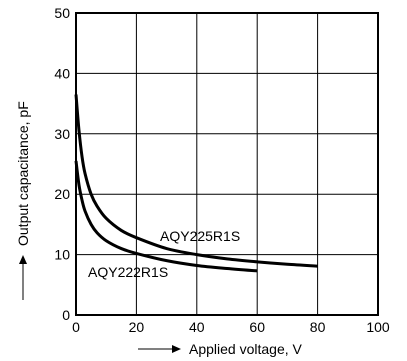 The width and height of the screenshot is (407, 361). I want to click on y-axis-label: Output capacitance, pF, so click(23, 173).